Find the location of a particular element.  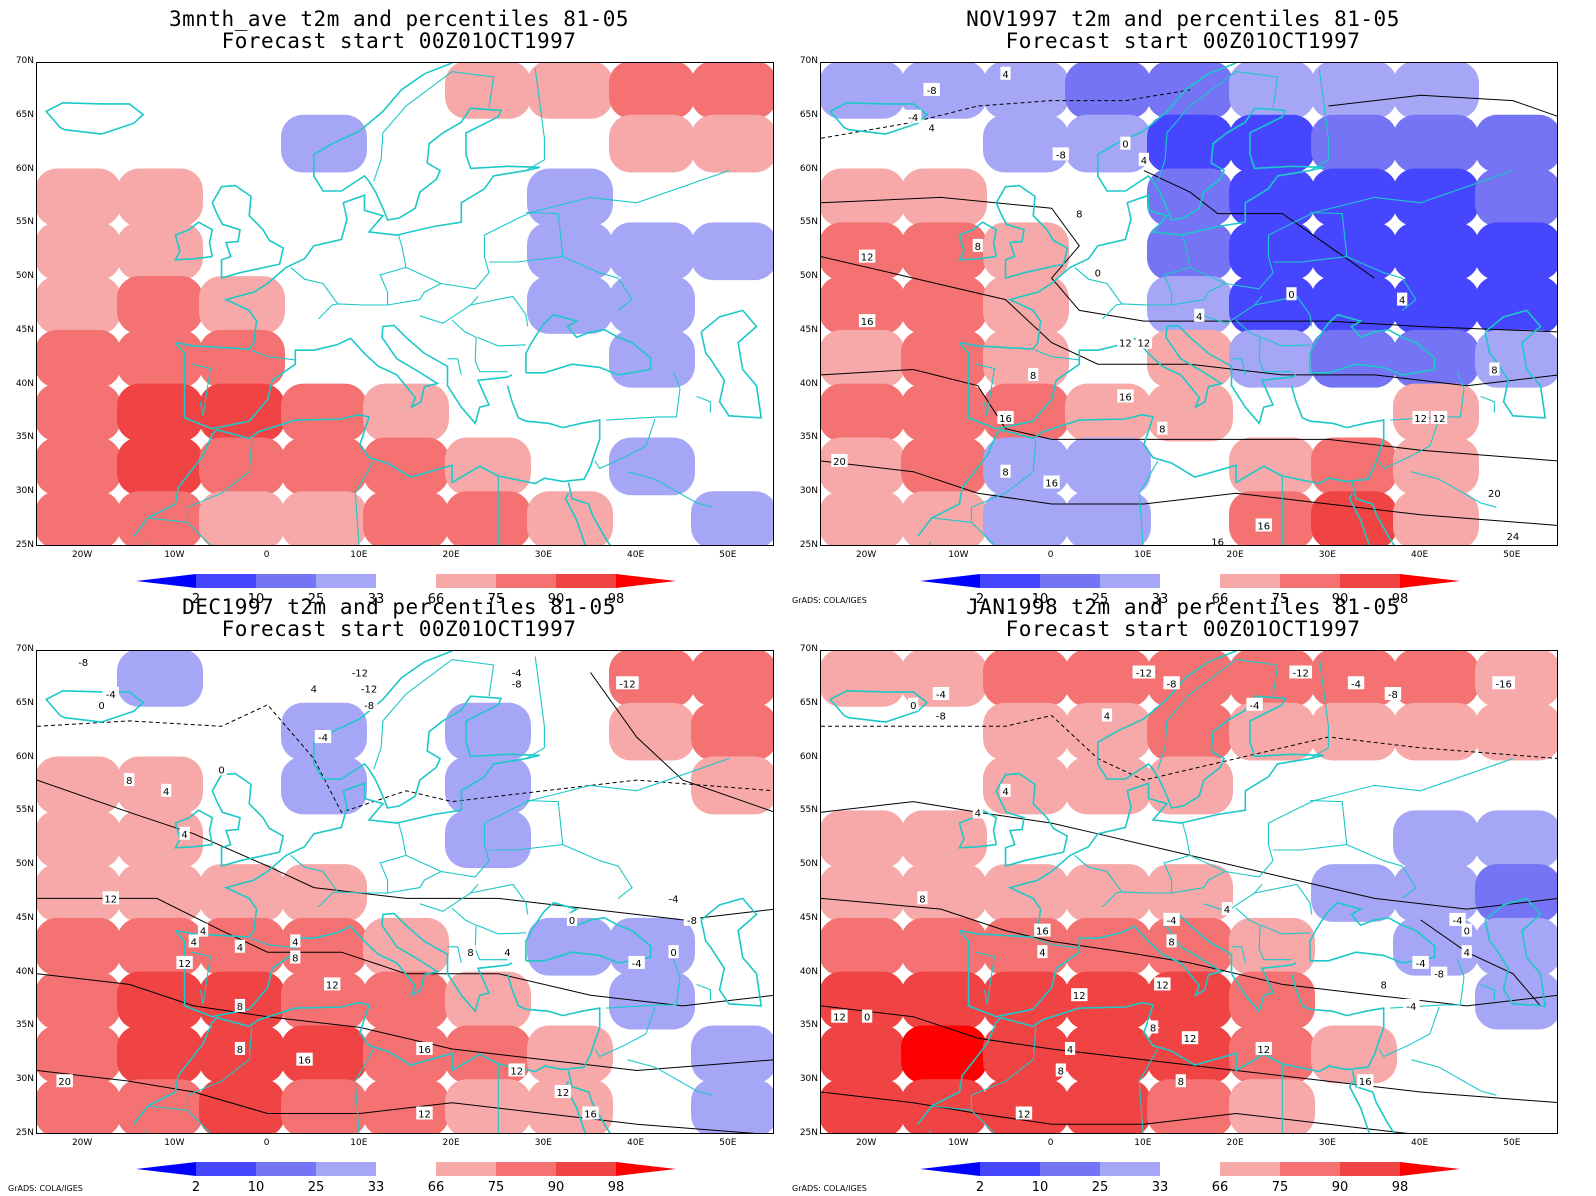

longitude-label: 50E is located at coordinates (1512, 555).